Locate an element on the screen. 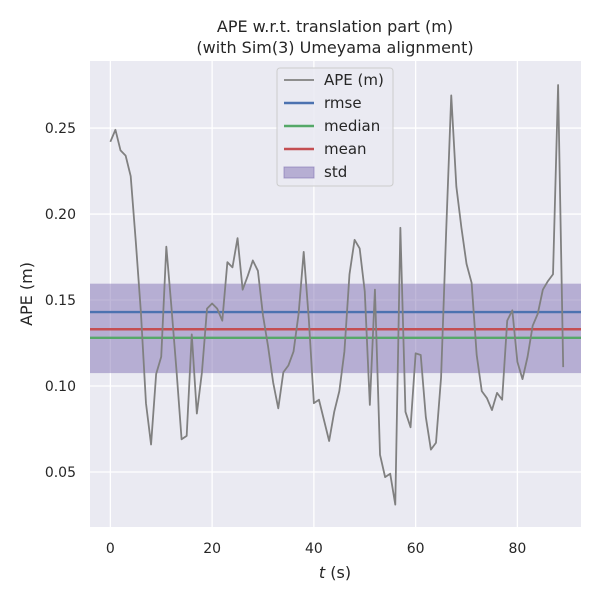 The image size is (600, 600). x-axis-label-variable: t is located at coordinates (322, 572).